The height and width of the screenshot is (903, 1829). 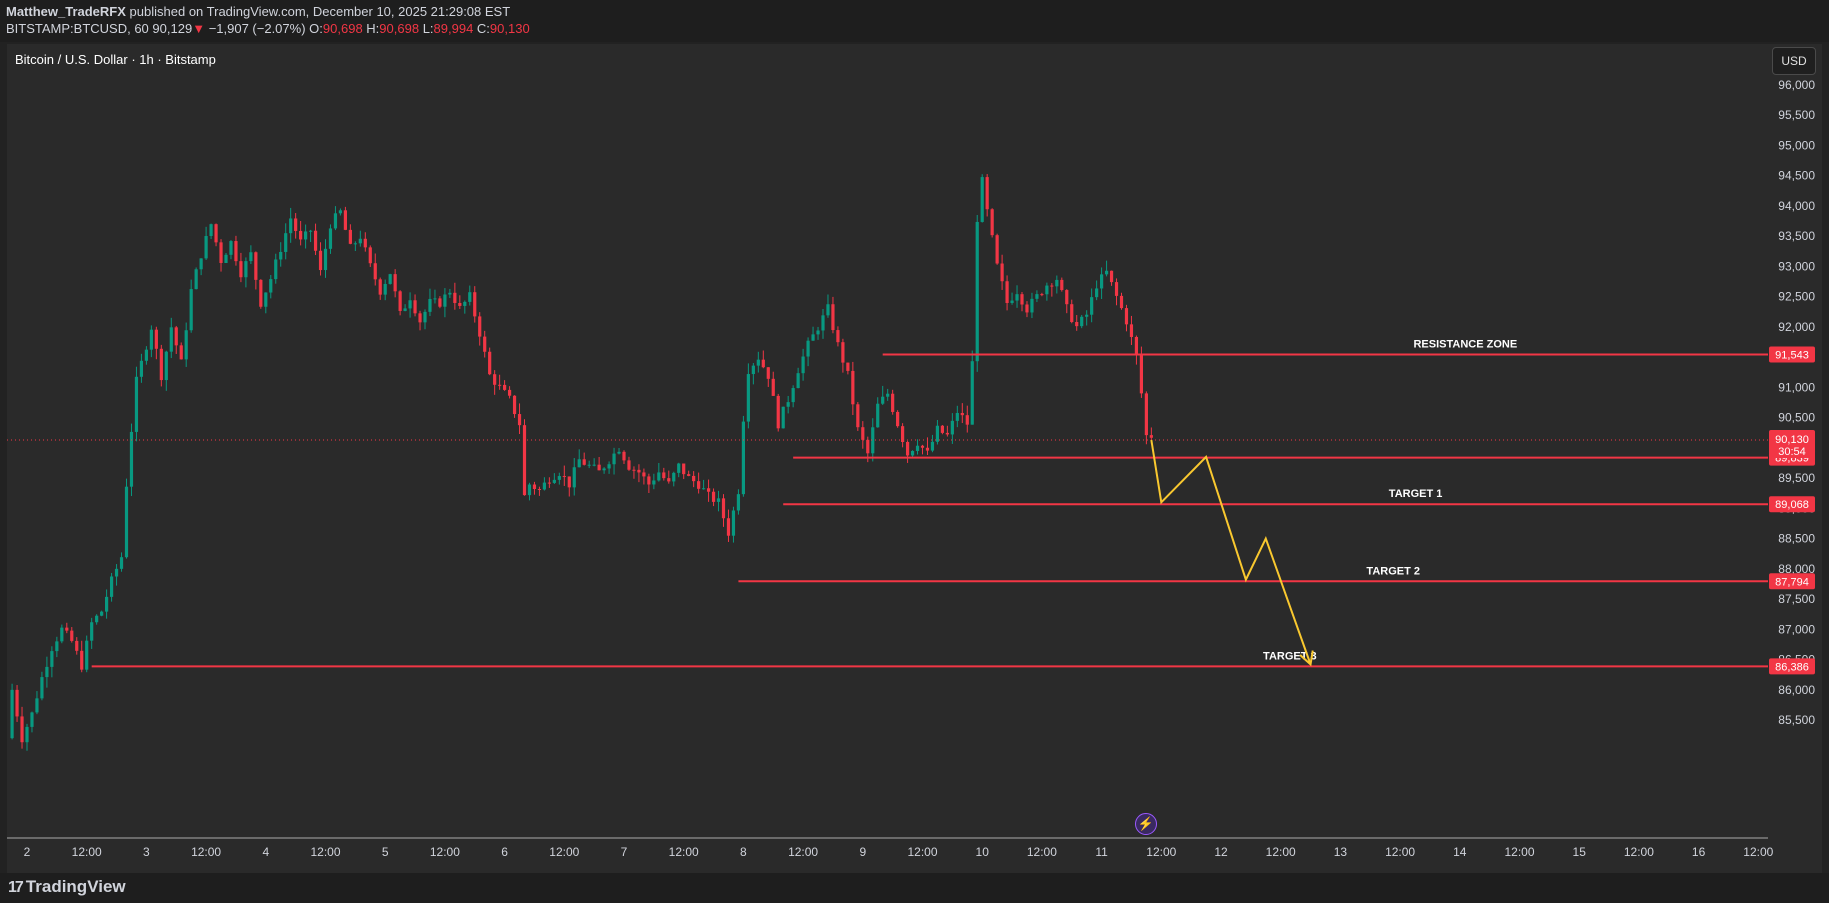 What do you see at coordinates (1796, 629) in the screenshot?
I see `price-tick-label: 87,000` at bounding box center [1796, 629].